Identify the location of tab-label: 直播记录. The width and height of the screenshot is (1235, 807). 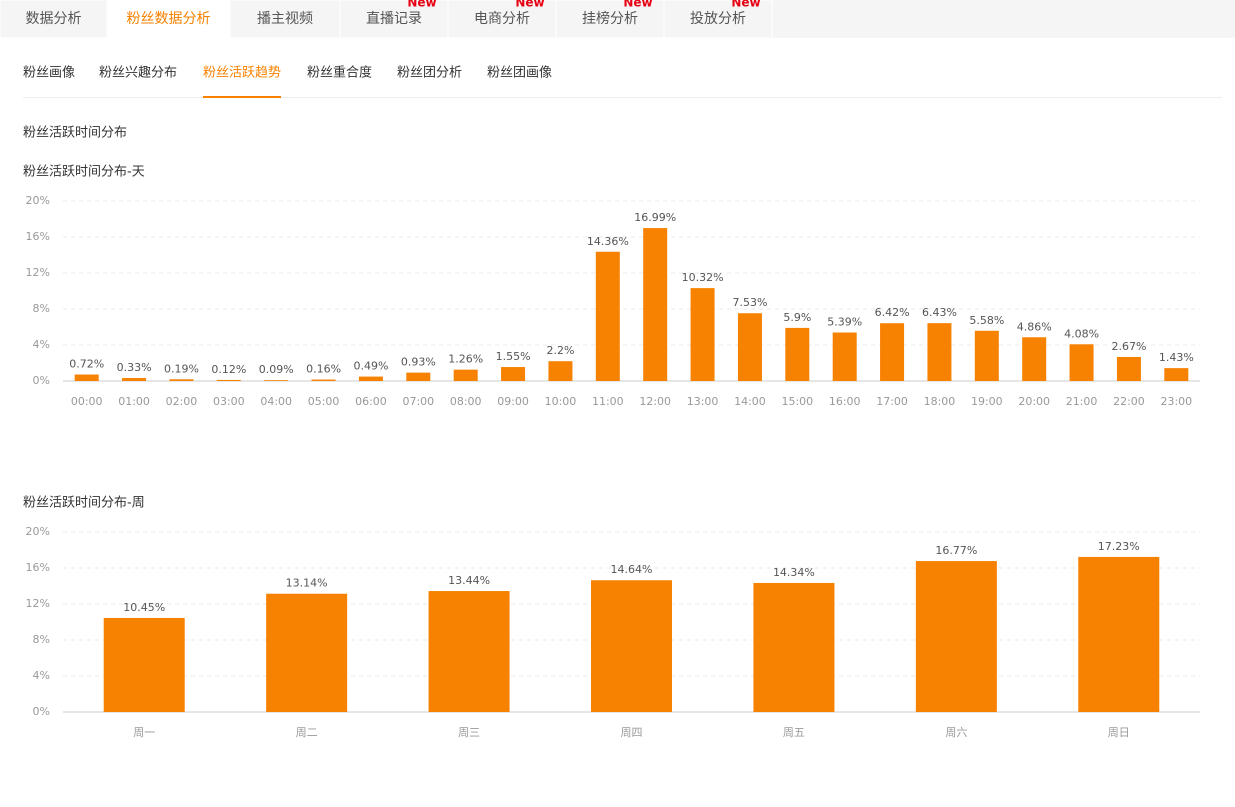
(394, 18).